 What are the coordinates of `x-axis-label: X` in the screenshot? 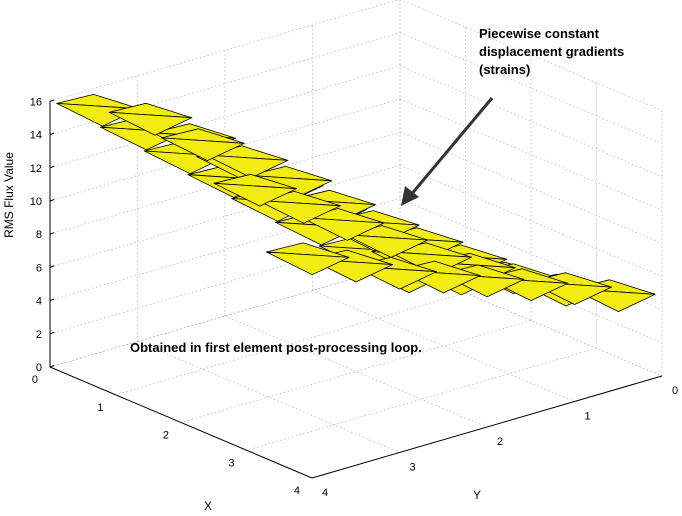 It's located at (208, 506).